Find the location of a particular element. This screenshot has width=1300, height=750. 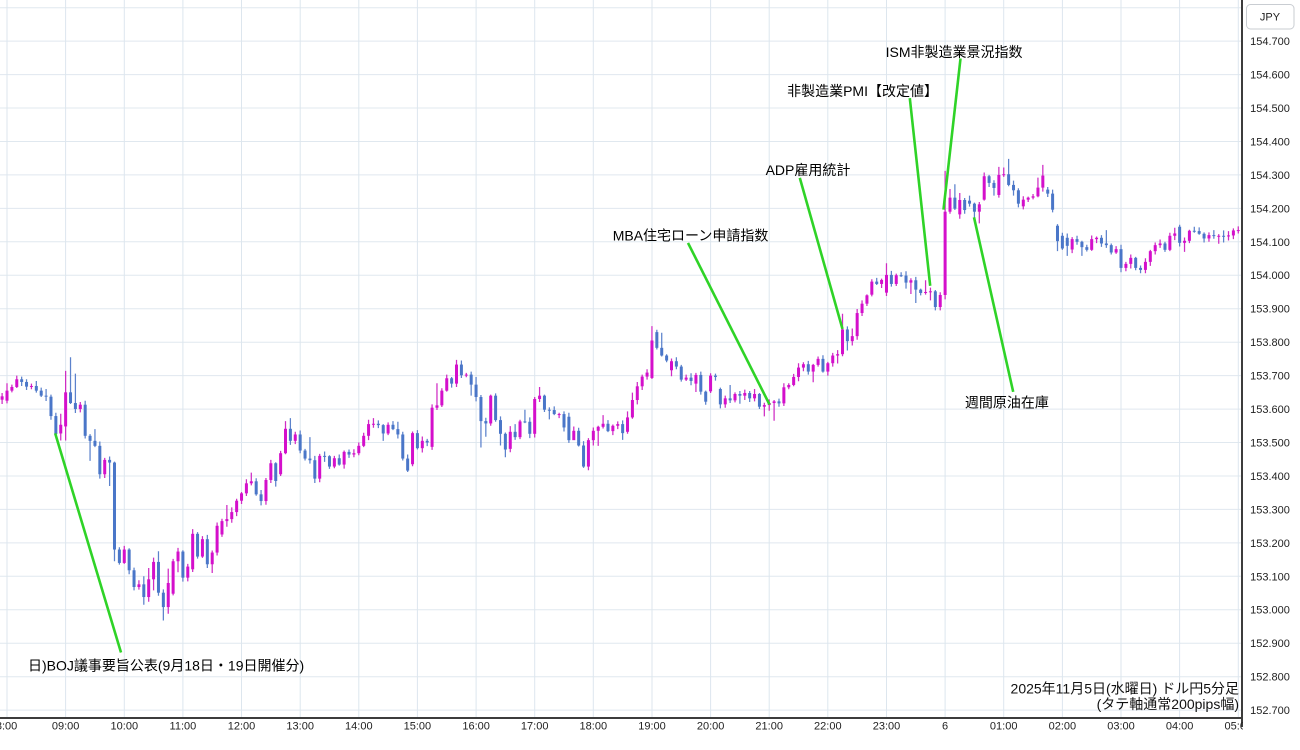

svg-text: 21:00 is located at coordinates (769, 727).